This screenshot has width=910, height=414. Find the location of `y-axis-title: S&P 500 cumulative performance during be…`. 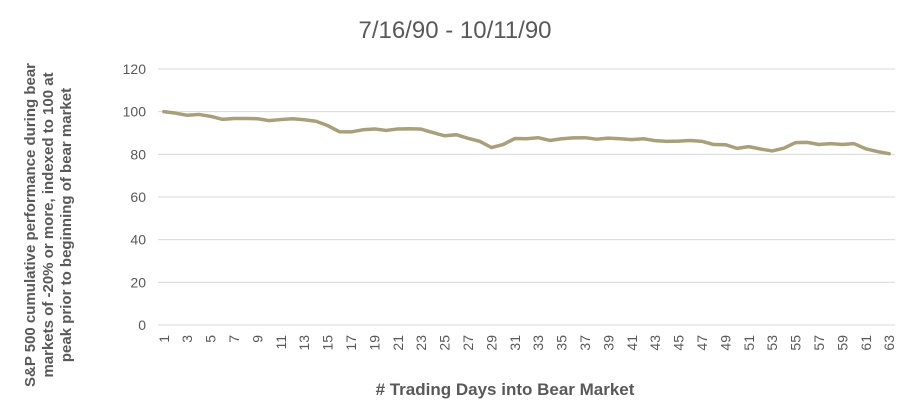

y-axis-title: S&P 500 cumulative performance during be… is located at coordinates (48, 225).